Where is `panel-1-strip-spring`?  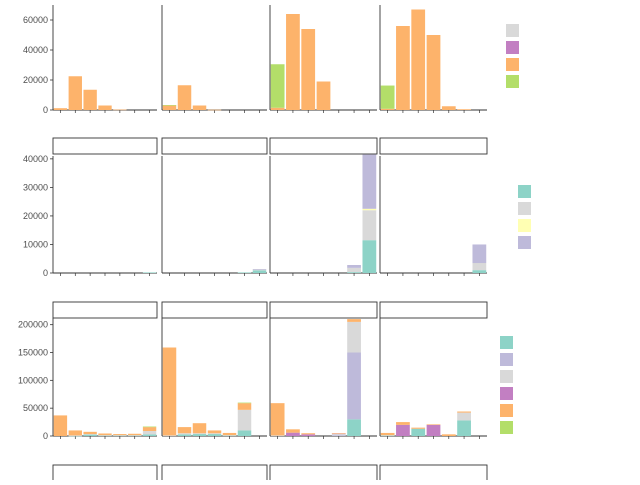
panel-1-strip-spring is located at coordinates (214, 146).